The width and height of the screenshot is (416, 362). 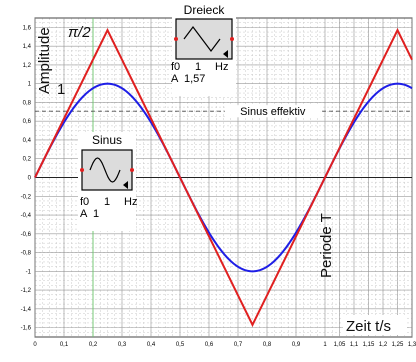 I want to click on x-tick-label: 1,25, so click(x=398, y=345).